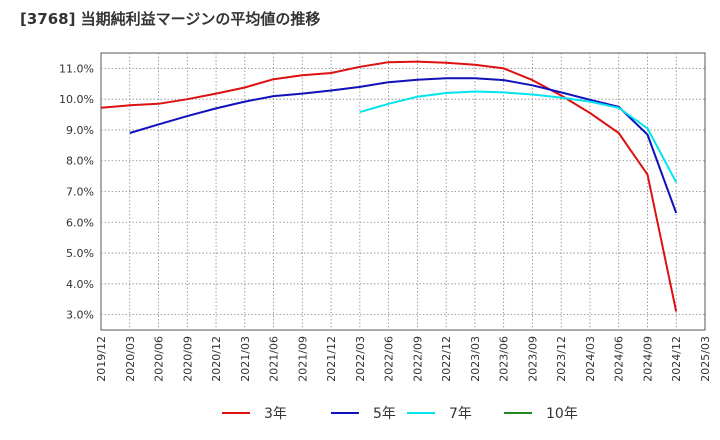  Describe the element at coordinates (518, 136) in the screenshot. I see `series-line-7年` at that location.